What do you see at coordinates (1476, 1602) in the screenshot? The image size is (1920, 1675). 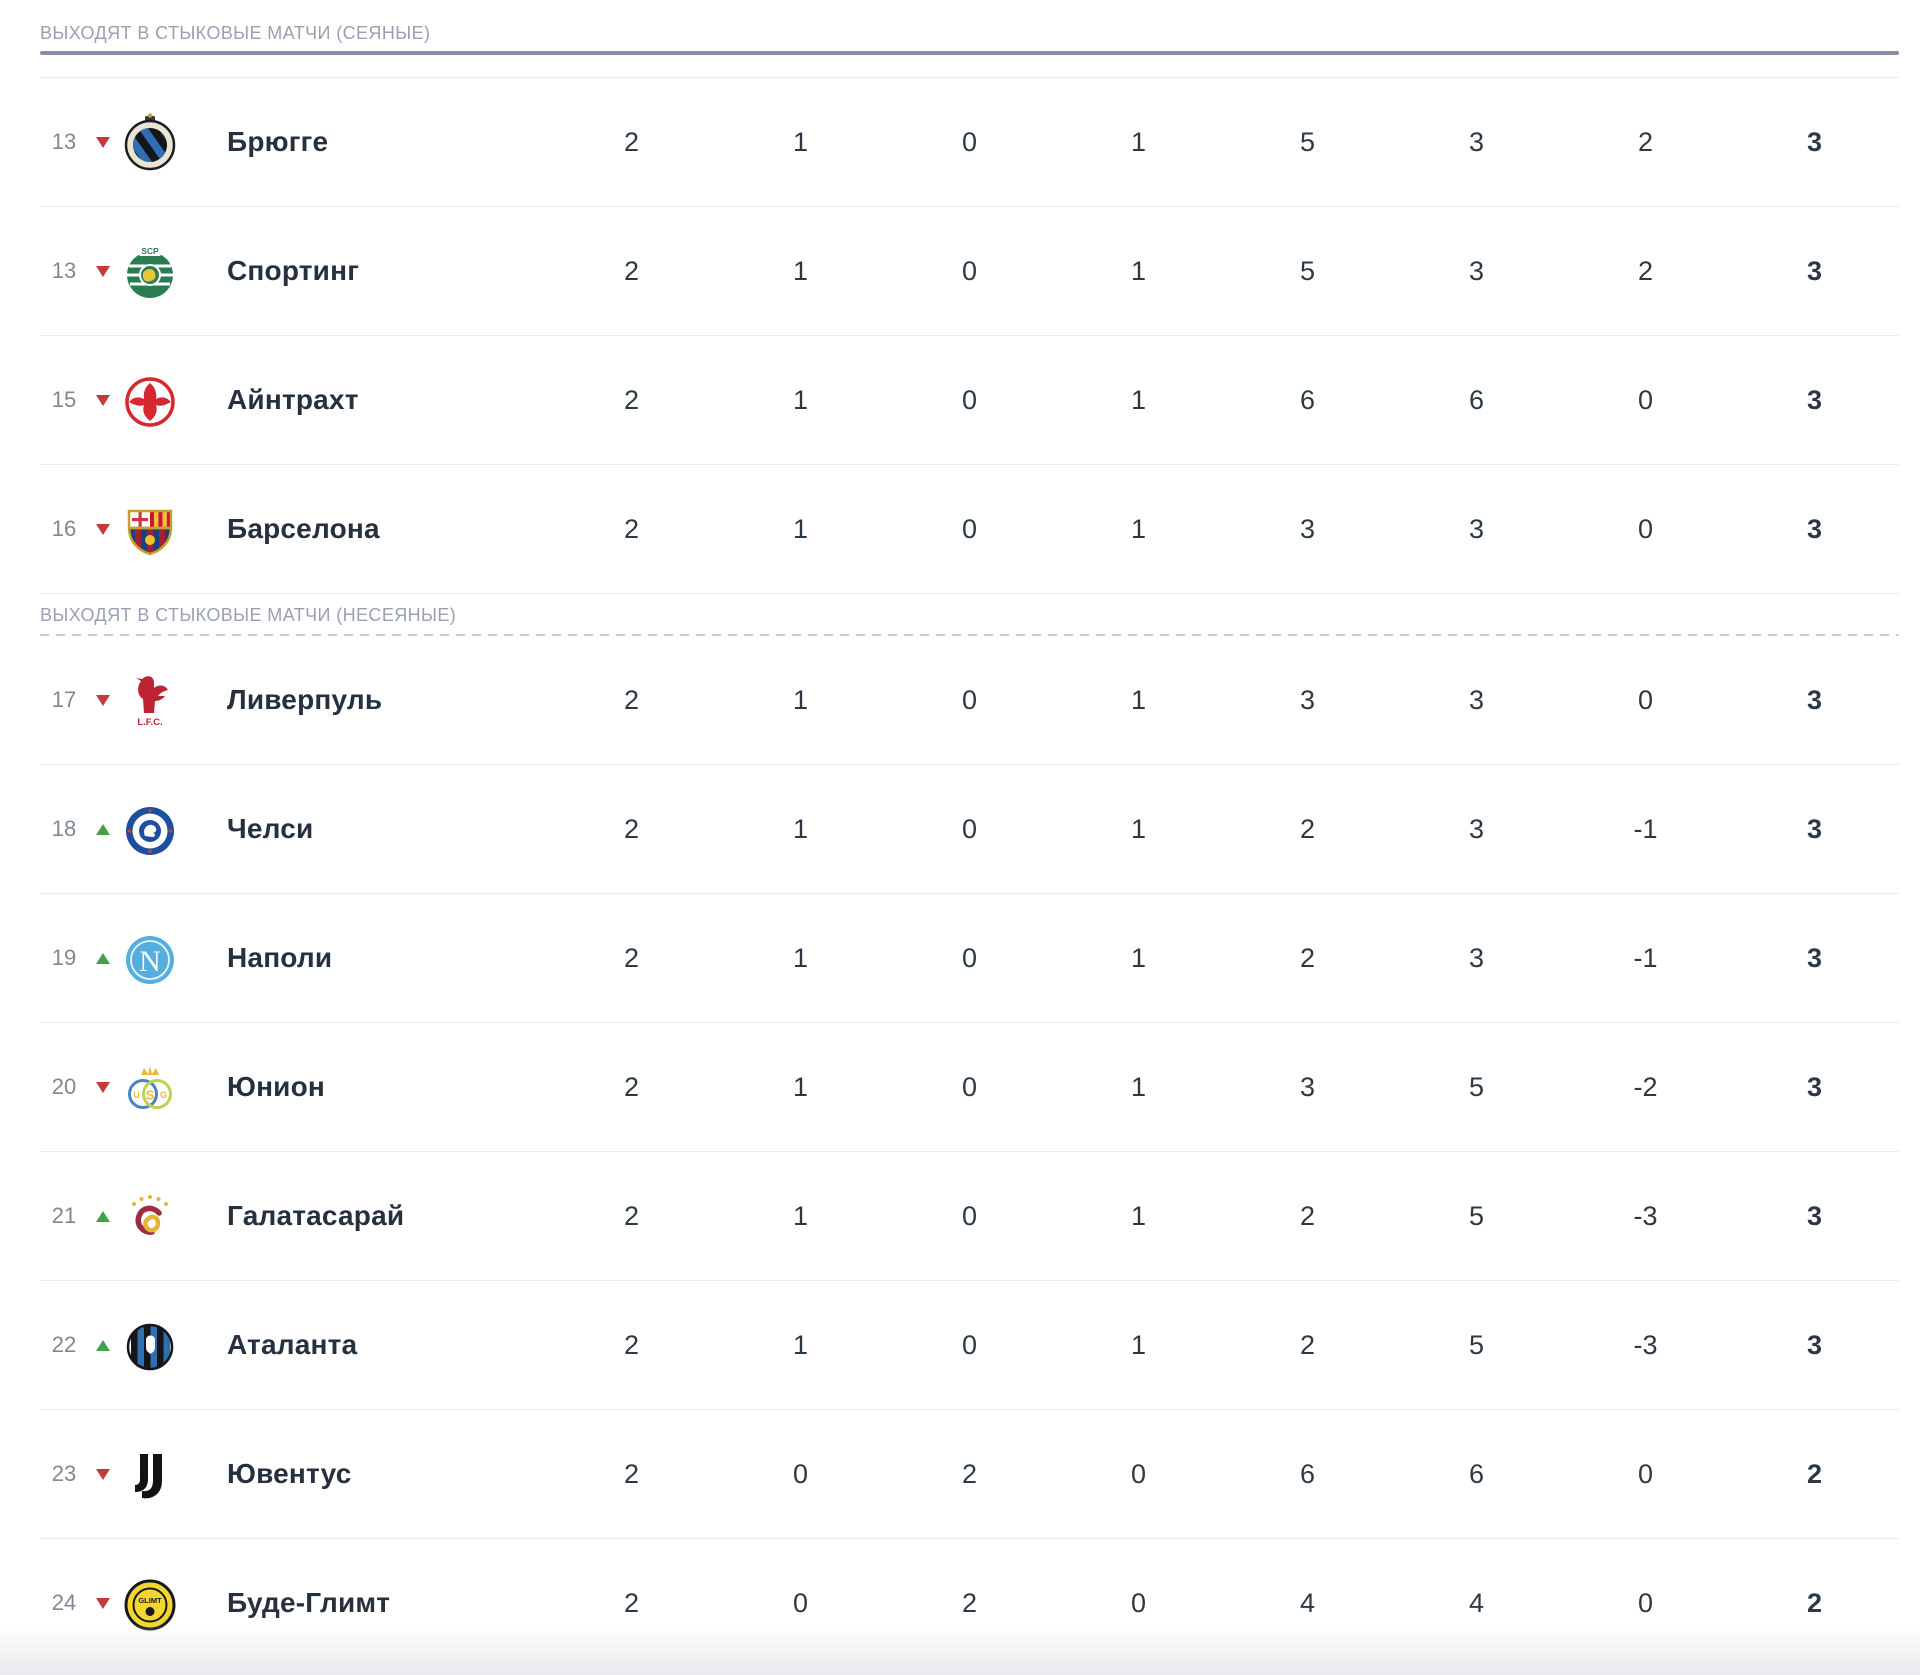 I see `stat-goals-against: 4` at bounding box center [1476, 1602].